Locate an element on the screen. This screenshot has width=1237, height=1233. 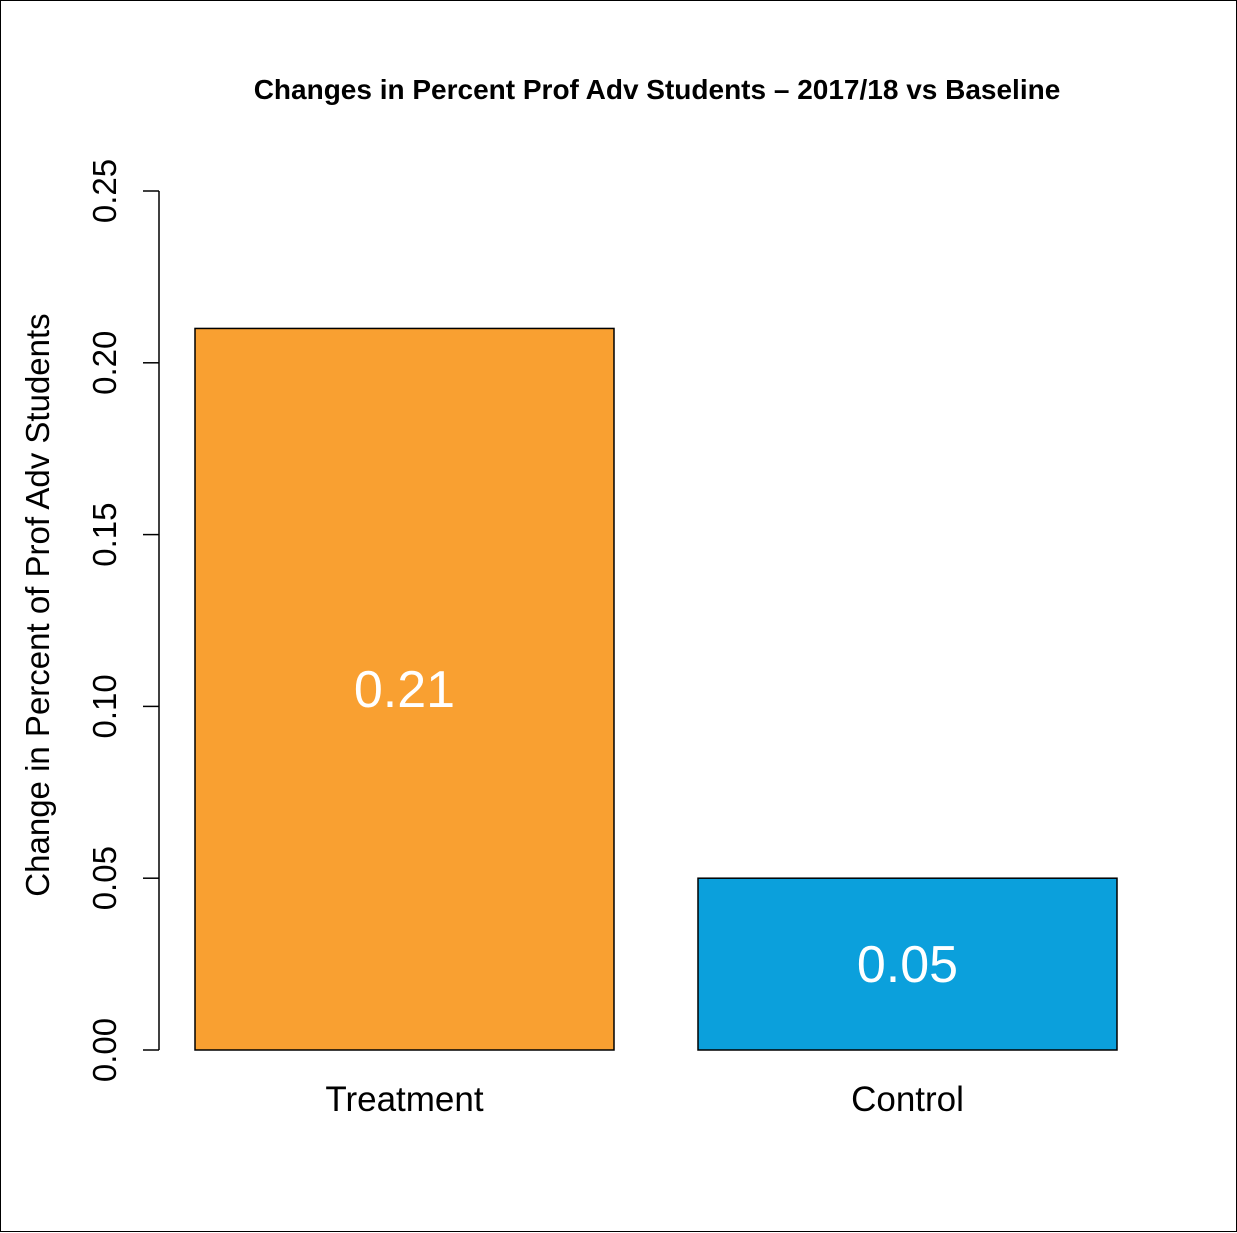
bar-value-label: 0.05 is located at coordinates (907, 965).